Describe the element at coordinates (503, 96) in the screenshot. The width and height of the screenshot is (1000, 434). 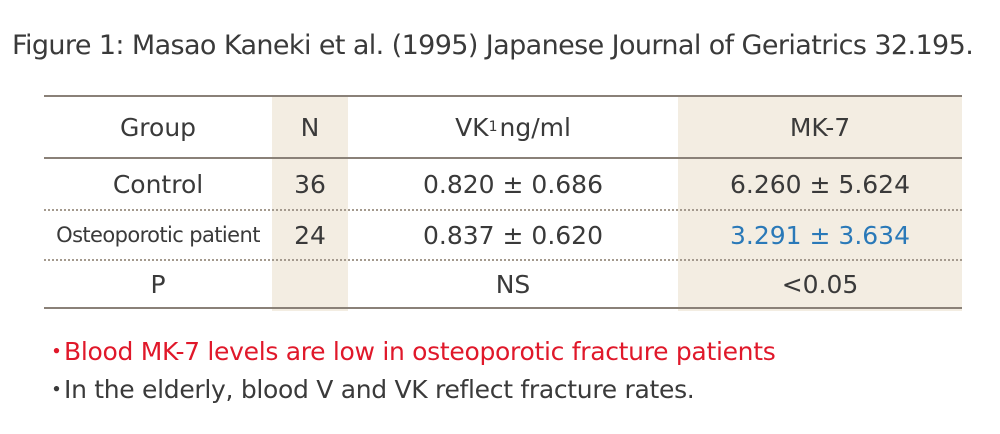
I see `table-top-rule` at that location.